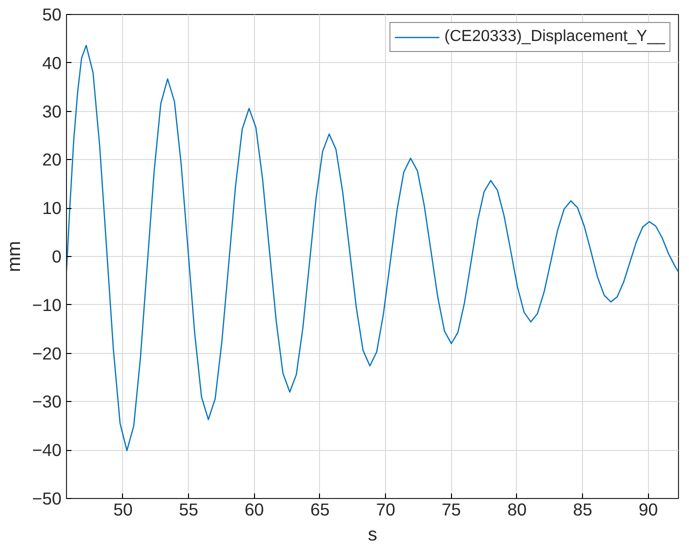 The image size is (689, 552). I want to click on x-tick-label: 90, so click(648, 510).